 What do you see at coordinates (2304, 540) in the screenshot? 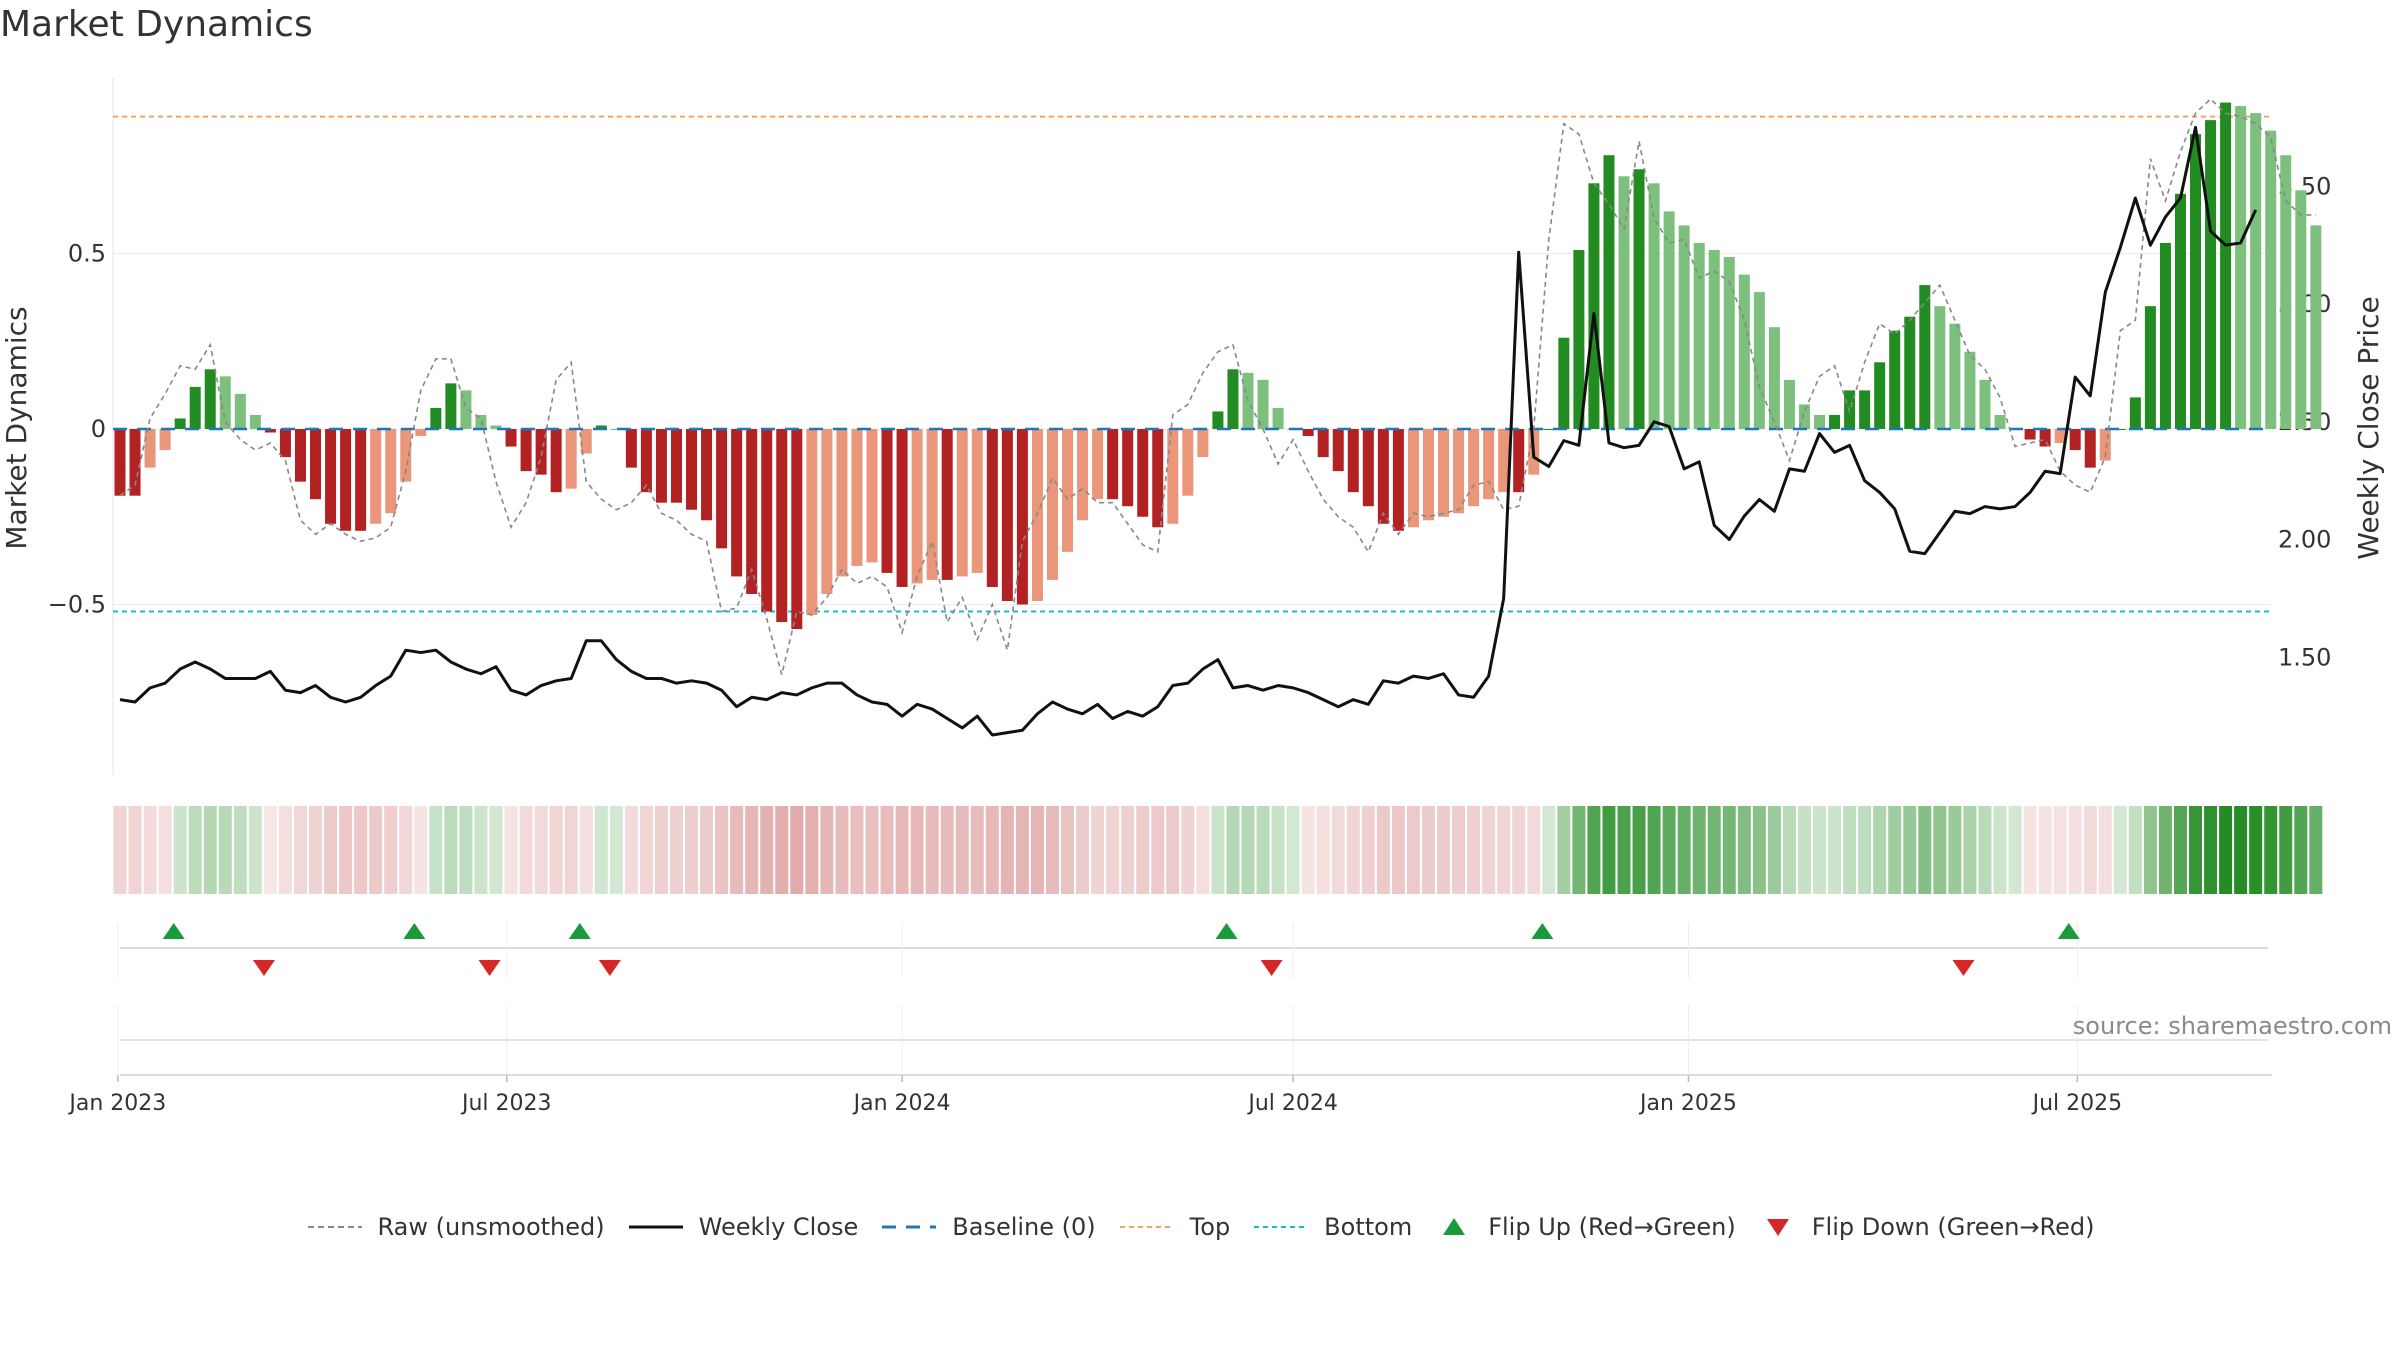
I see `y2-tick-label: 2.00` at bounding box center [2304, 540].